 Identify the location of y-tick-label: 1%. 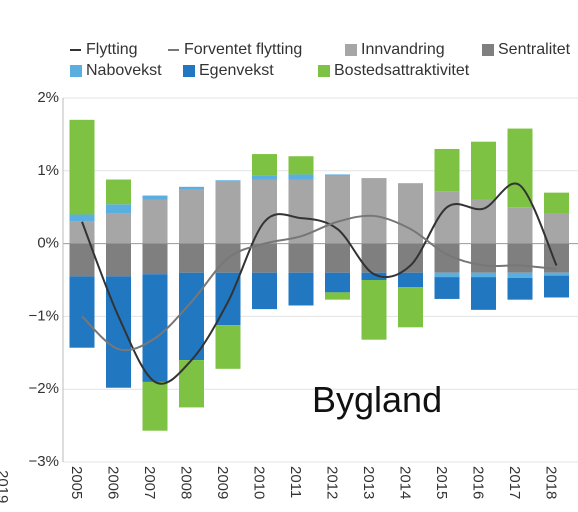
(48, 170).